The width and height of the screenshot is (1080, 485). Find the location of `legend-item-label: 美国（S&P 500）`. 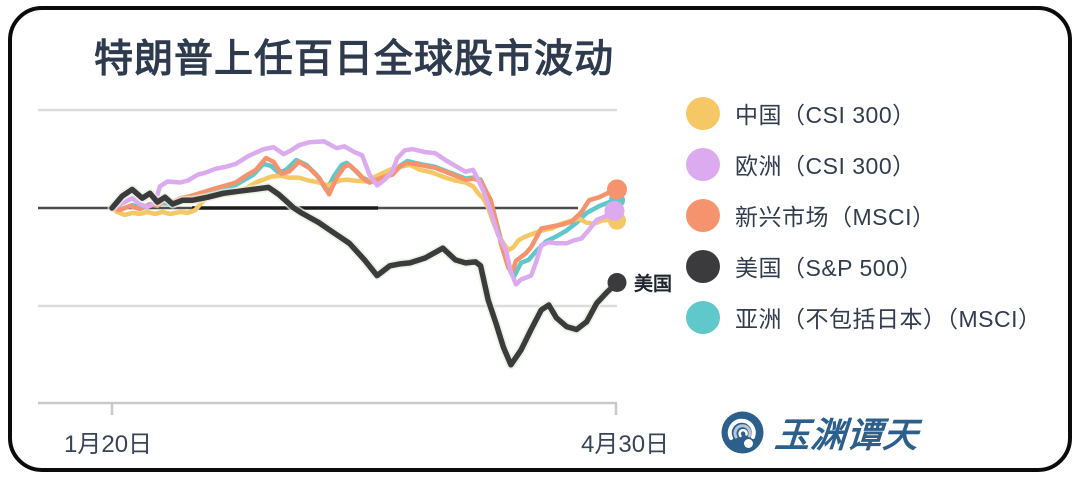

legend-item-label: 美国（S&P 500） is located at coordinates (829, 268).